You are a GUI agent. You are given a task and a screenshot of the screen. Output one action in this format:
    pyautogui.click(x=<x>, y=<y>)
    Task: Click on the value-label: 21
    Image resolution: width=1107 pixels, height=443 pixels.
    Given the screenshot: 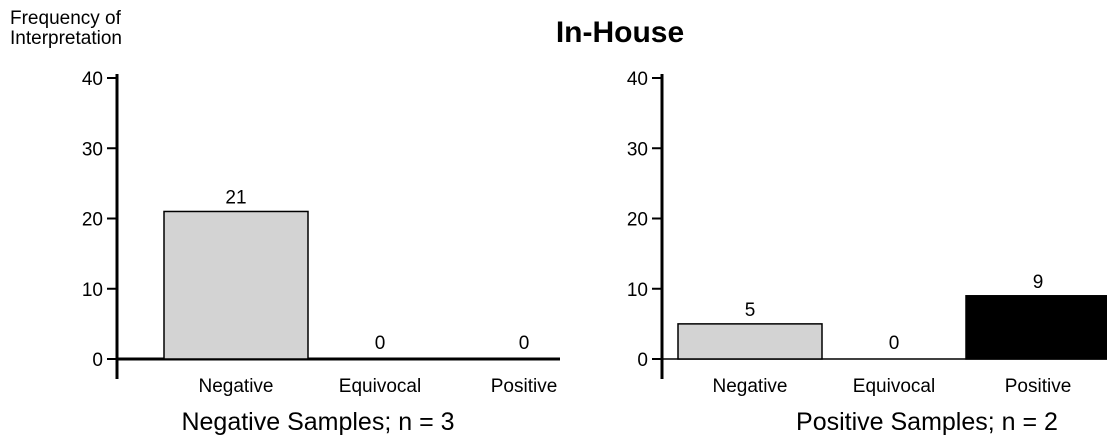 What is the action you would take?
    pyautogui.click(x=235, y=197)
    